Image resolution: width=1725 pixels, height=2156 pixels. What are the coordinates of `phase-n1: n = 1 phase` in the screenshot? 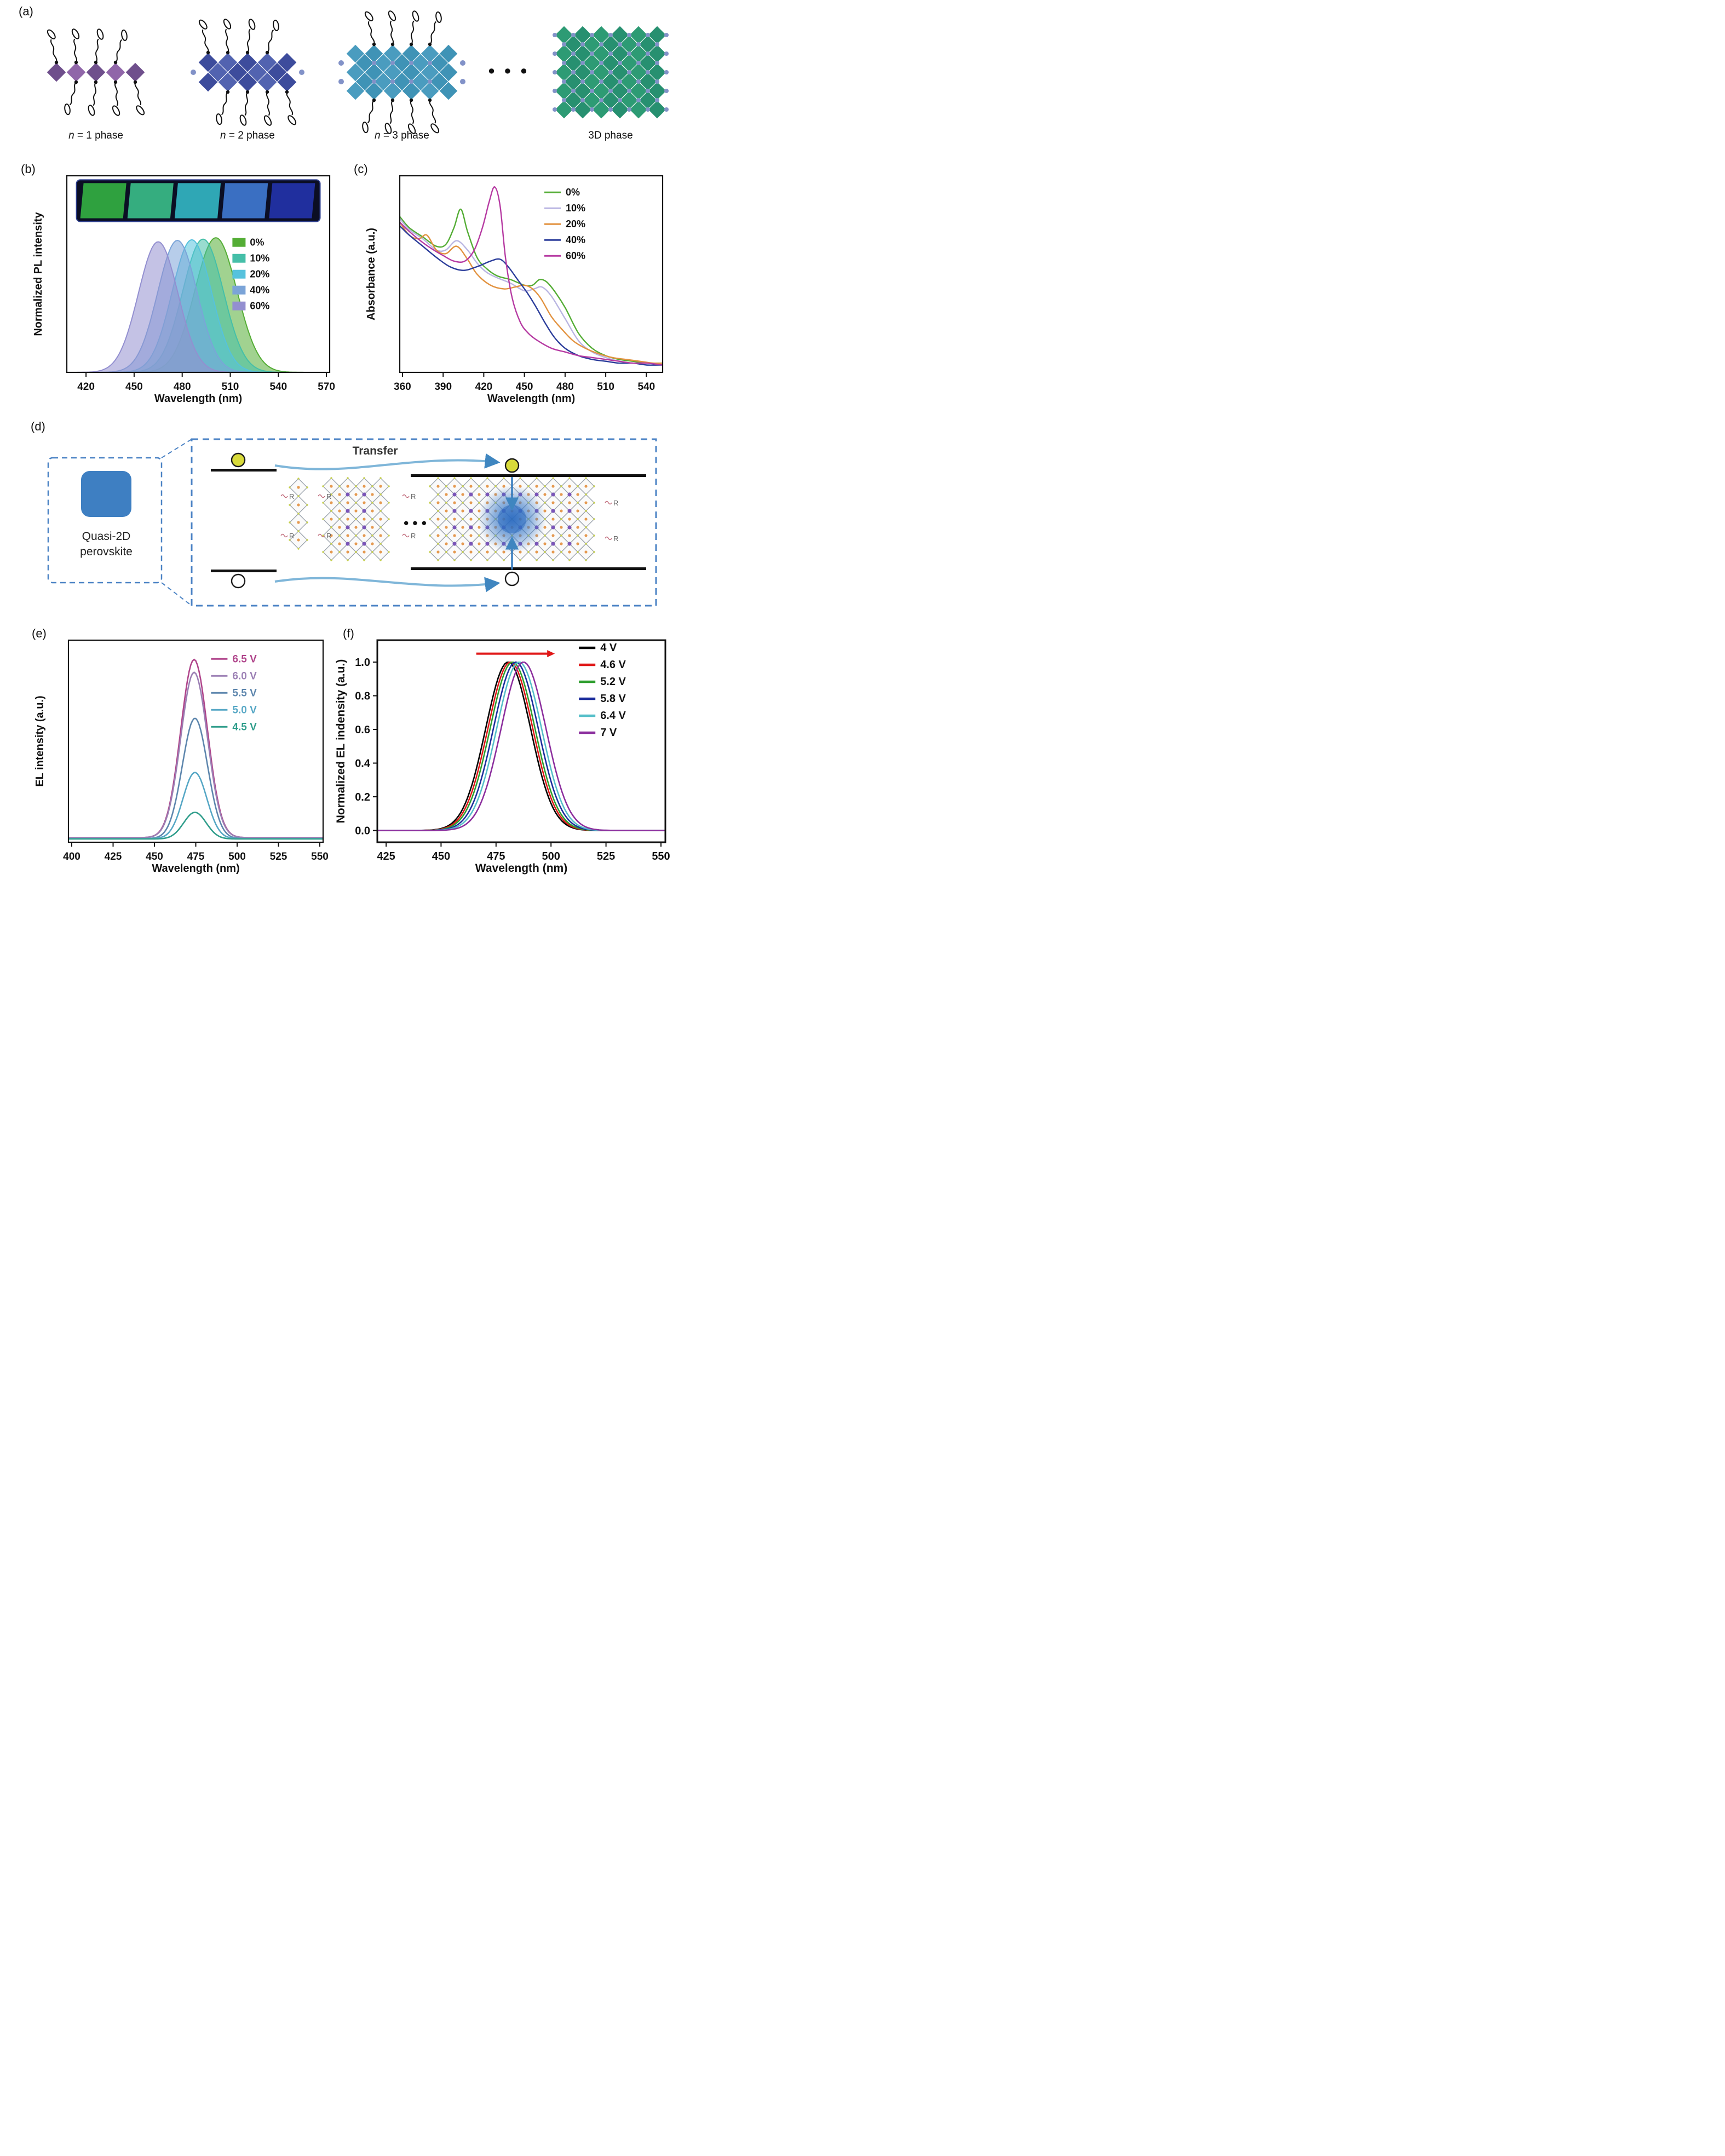 It's located at (95, 75).